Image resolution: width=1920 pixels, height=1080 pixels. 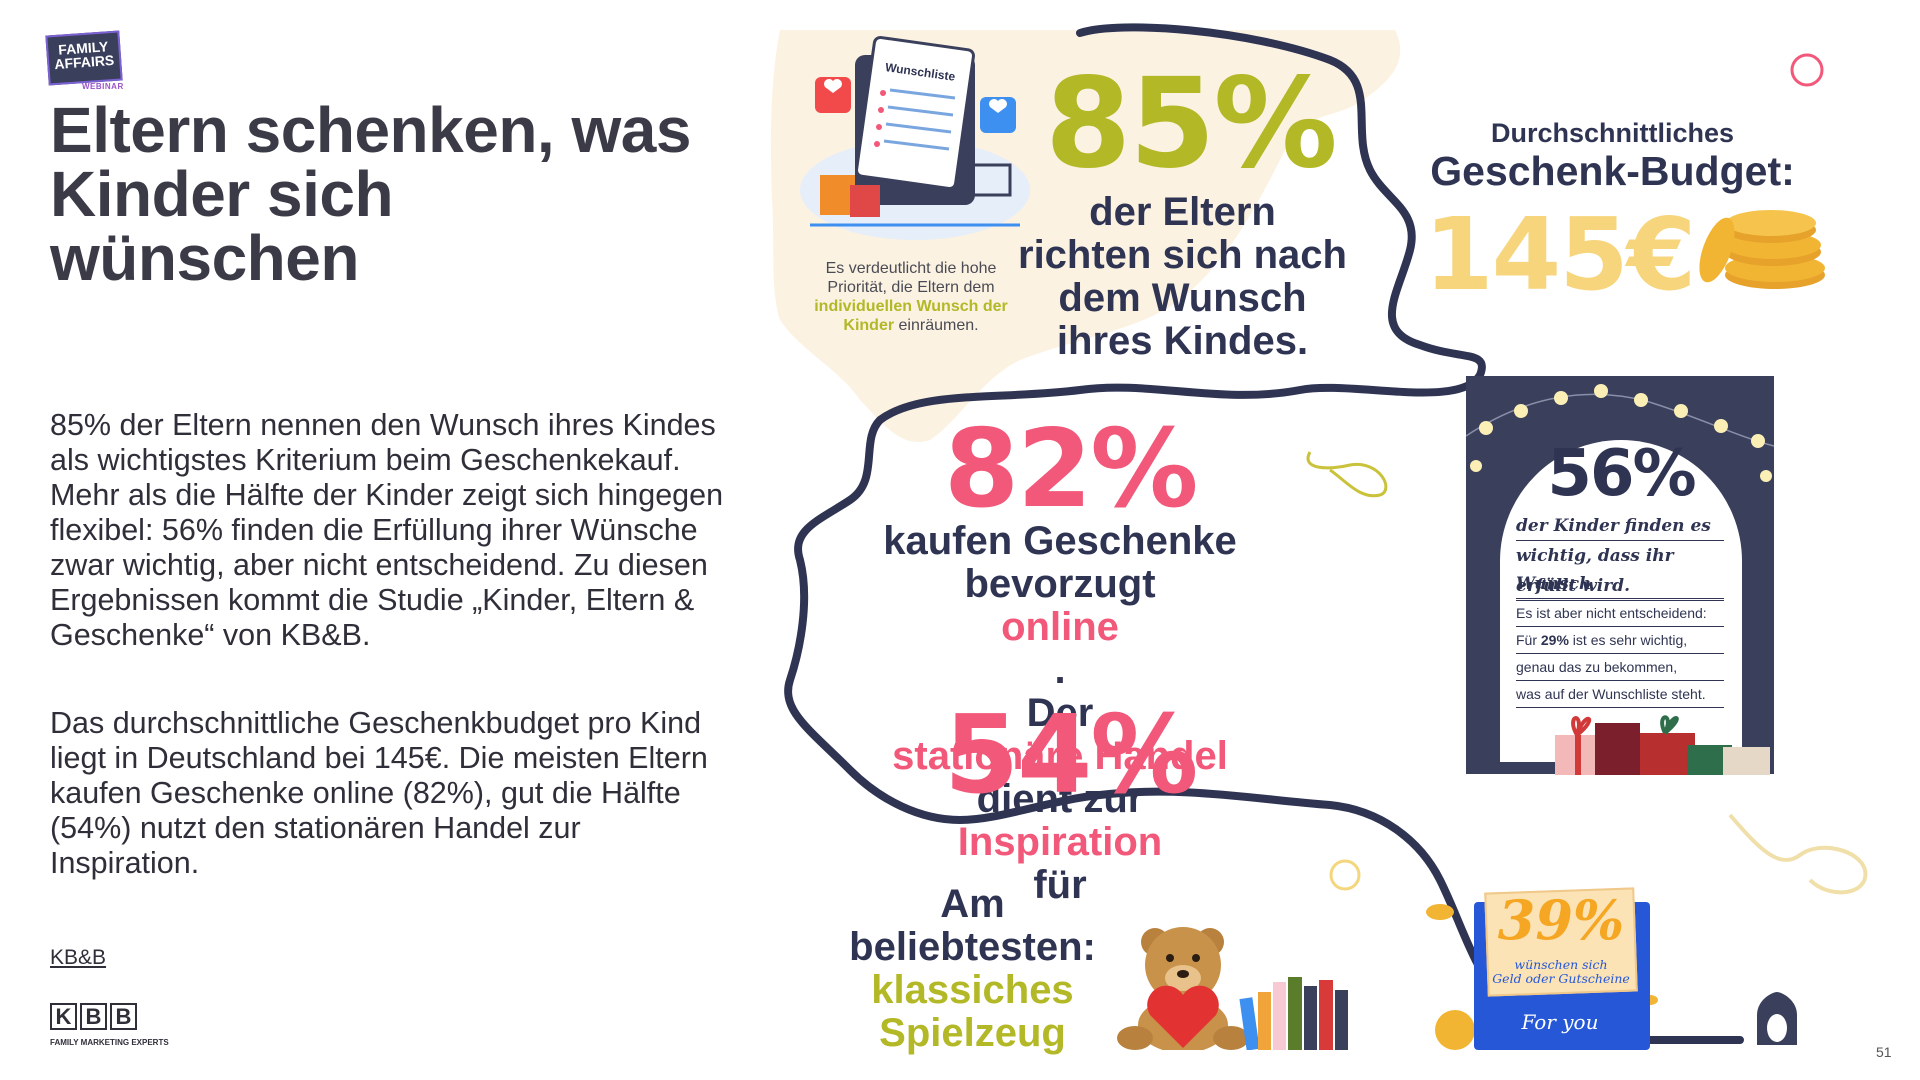 What do you see at coordinates (1561, 964) in the screenshot?
I see `stat-39-line: wünschen sich` at bounding box center [1561, 964].